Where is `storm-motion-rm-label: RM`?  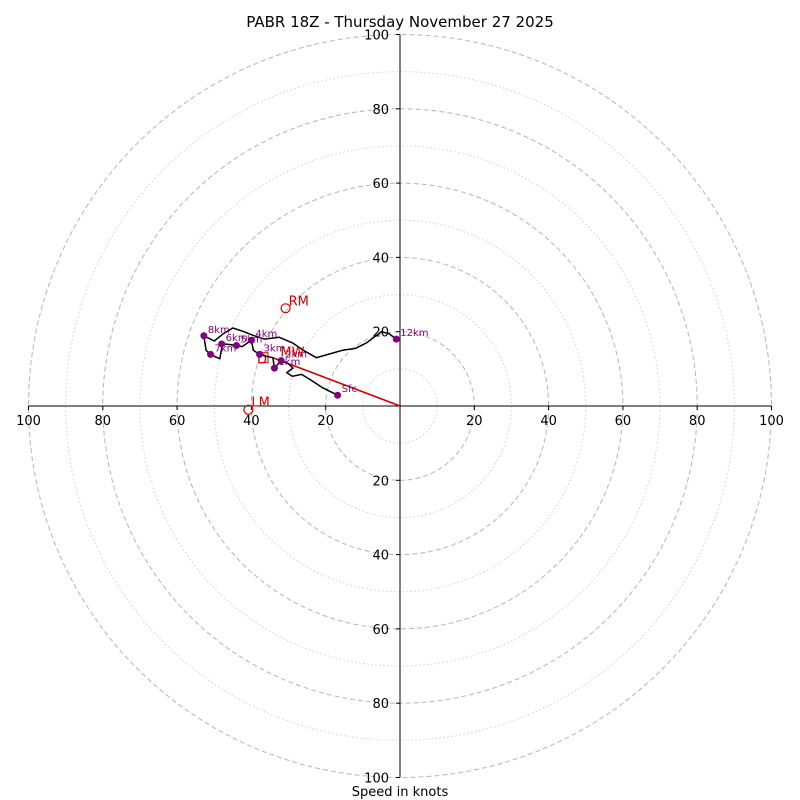 storm-motion-rm-label: RM is located at coordinates (299, 301).